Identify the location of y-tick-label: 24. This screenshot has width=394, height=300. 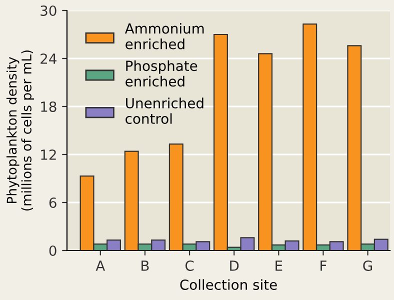
(48, 58).